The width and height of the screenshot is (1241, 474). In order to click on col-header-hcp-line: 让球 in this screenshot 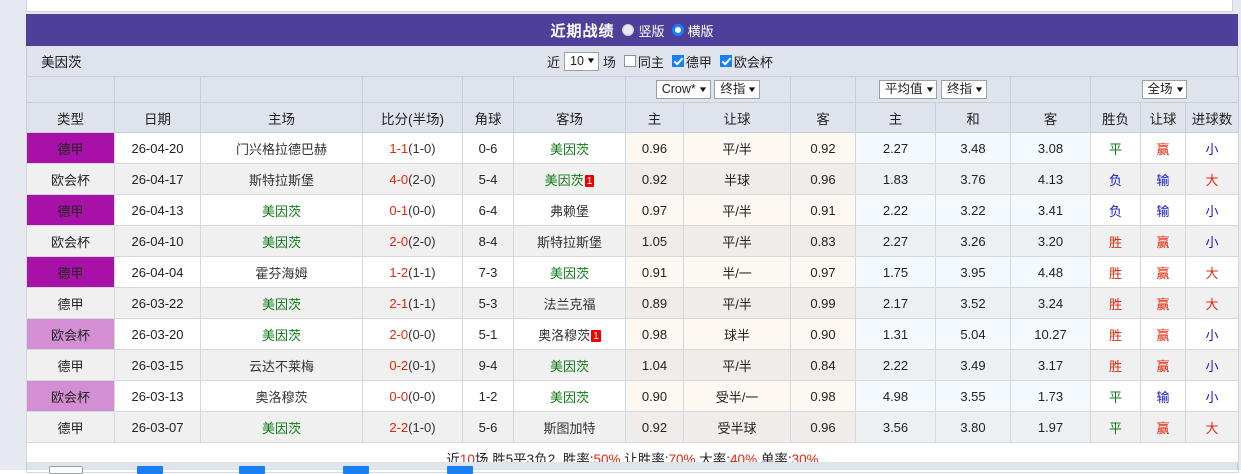, I will do `click(737, 117)`.